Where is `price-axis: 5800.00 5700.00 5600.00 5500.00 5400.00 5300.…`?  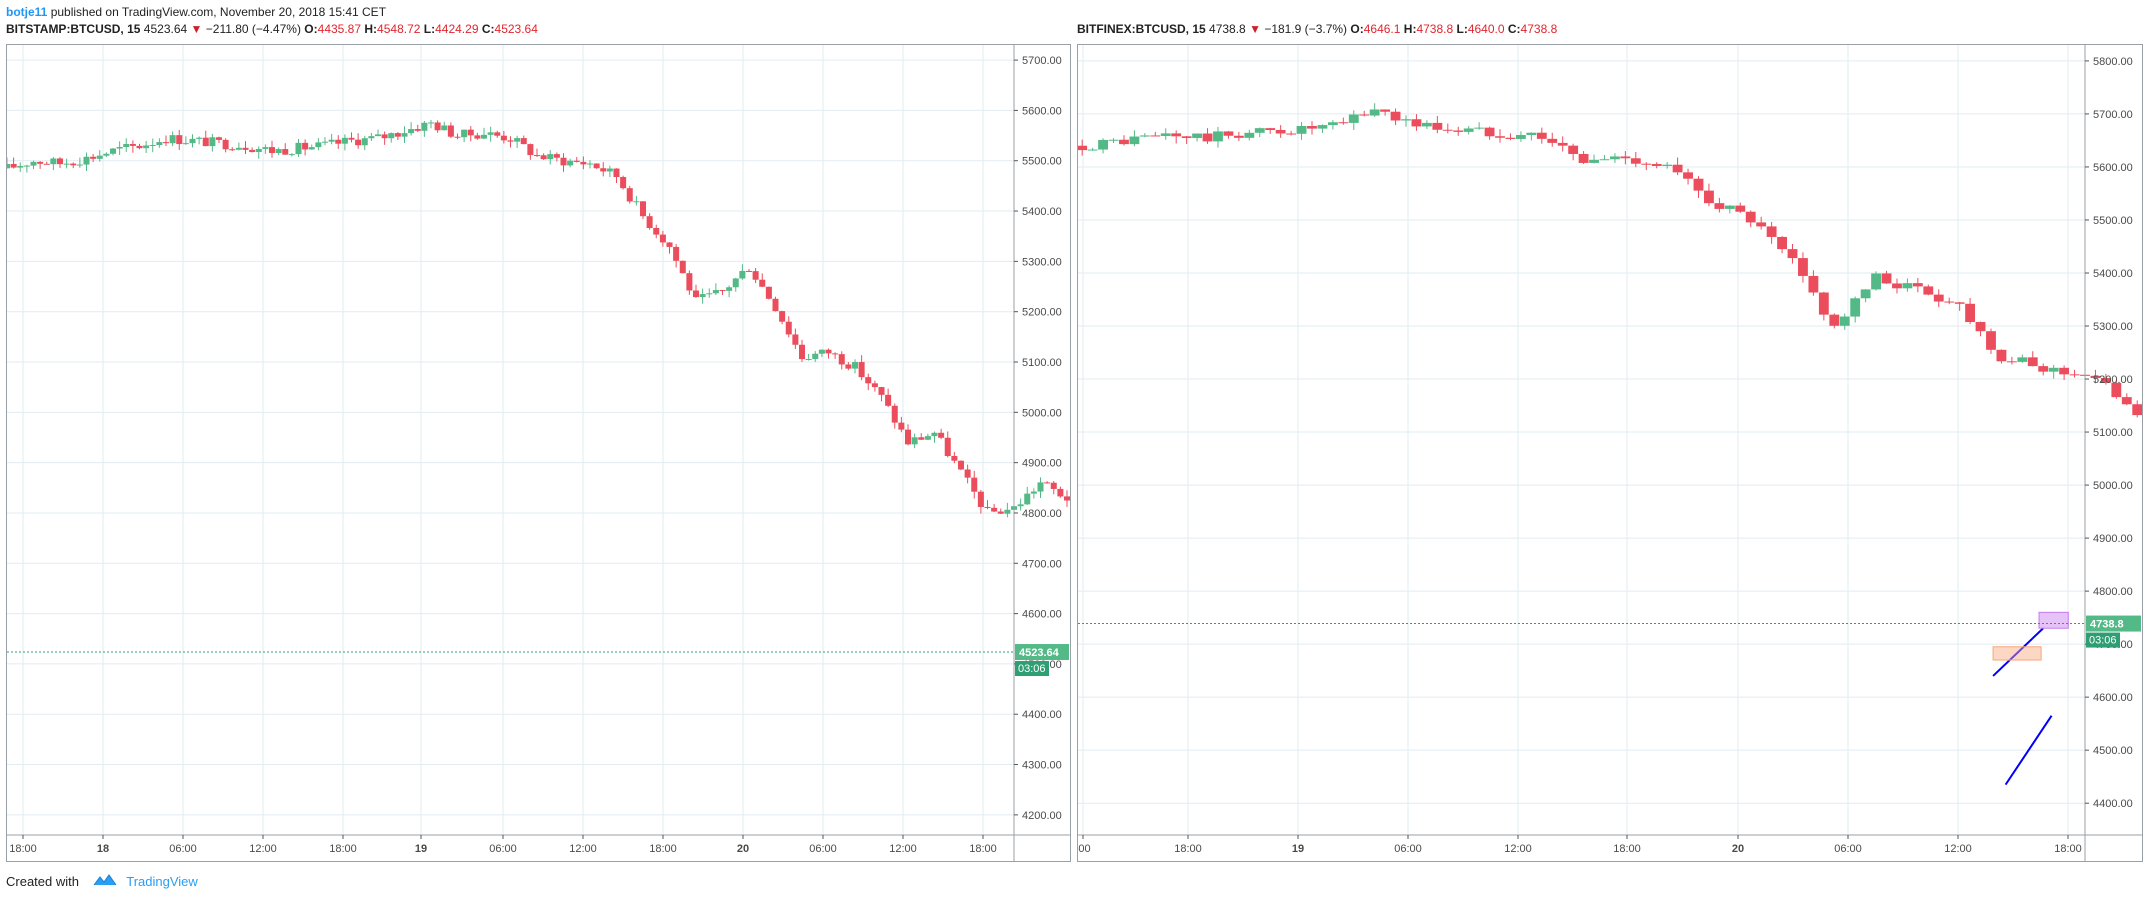
price-axis: 5800.00 5700.00 5600.00 5500.00 5400.00 5300.… is located at coordinates (2109, 433).